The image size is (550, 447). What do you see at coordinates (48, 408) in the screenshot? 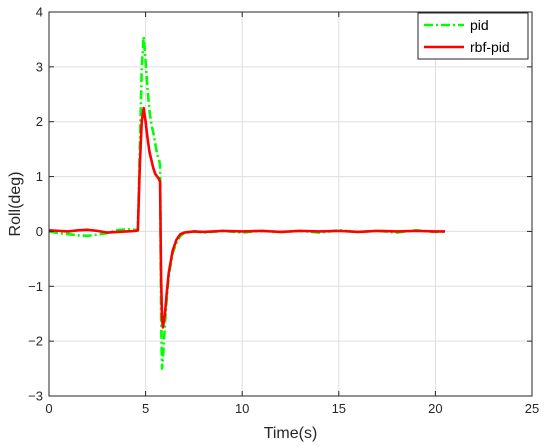
I see `x-tick-label: 0` at bounding box center [48, 408].